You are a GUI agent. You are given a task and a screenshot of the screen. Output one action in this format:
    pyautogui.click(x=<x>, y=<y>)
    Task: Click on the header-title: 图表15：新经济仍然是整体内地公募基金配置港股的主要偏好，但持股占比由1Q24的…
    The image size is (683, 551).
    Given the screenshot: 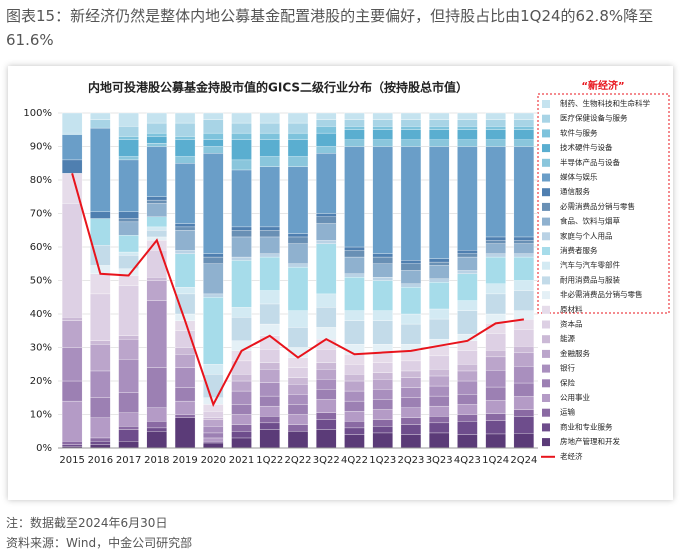 What is the action you would take?
    pyautogui.click(x=330, y=28)
    